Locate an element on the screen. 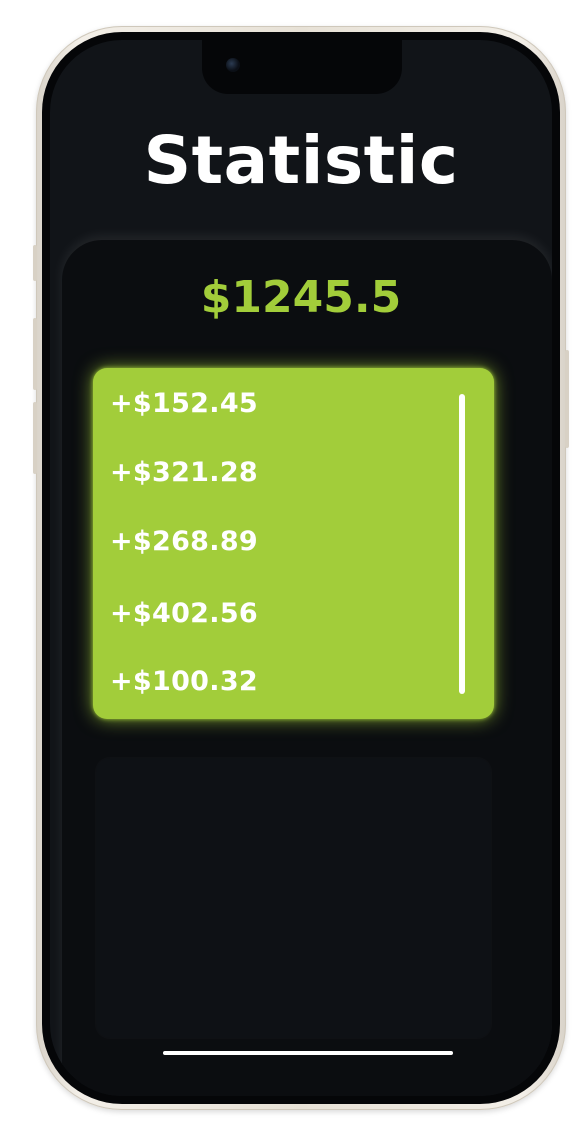  page-title: Statistic is located at coordinates (301, 160).